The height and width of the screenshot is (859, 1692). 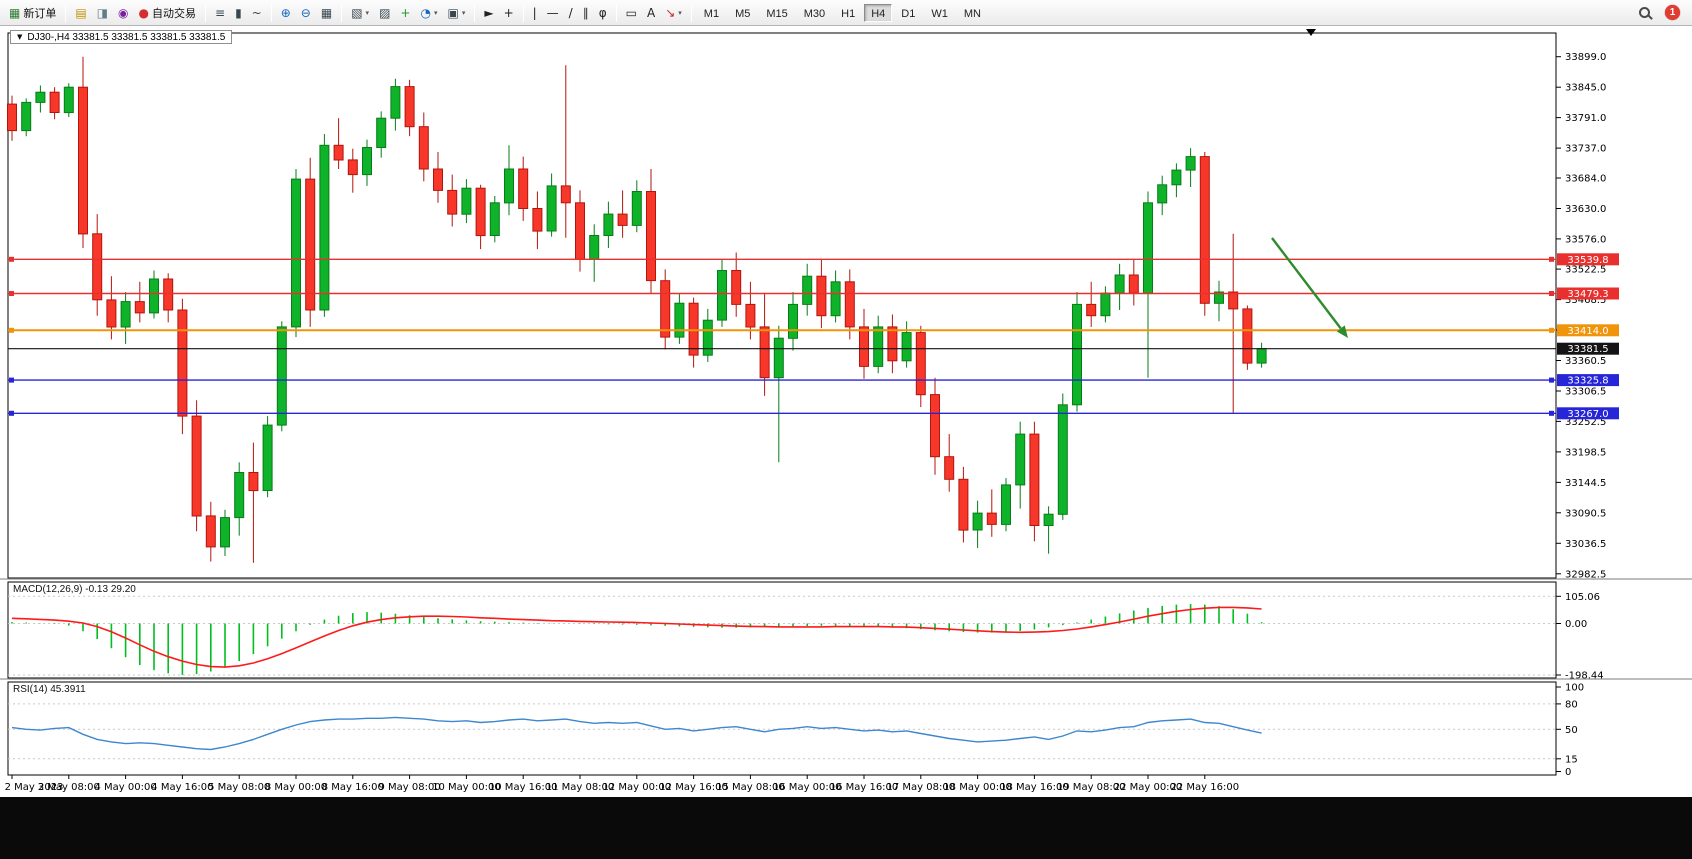 I want to click on period-button: ◔ ▾, so click(x=428, y=13).